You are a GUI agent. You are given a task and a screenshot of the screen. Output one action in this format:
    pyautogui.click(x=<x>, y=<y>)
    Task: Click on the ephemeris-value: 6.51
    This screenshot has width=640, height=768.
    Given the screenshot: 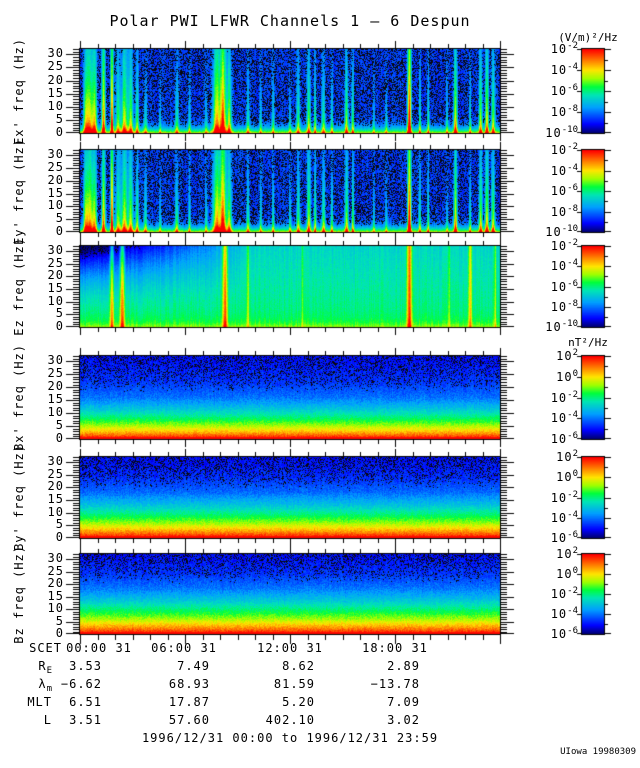 What is the action you would take?
    pyautogui.click(x=85, y=702)
    